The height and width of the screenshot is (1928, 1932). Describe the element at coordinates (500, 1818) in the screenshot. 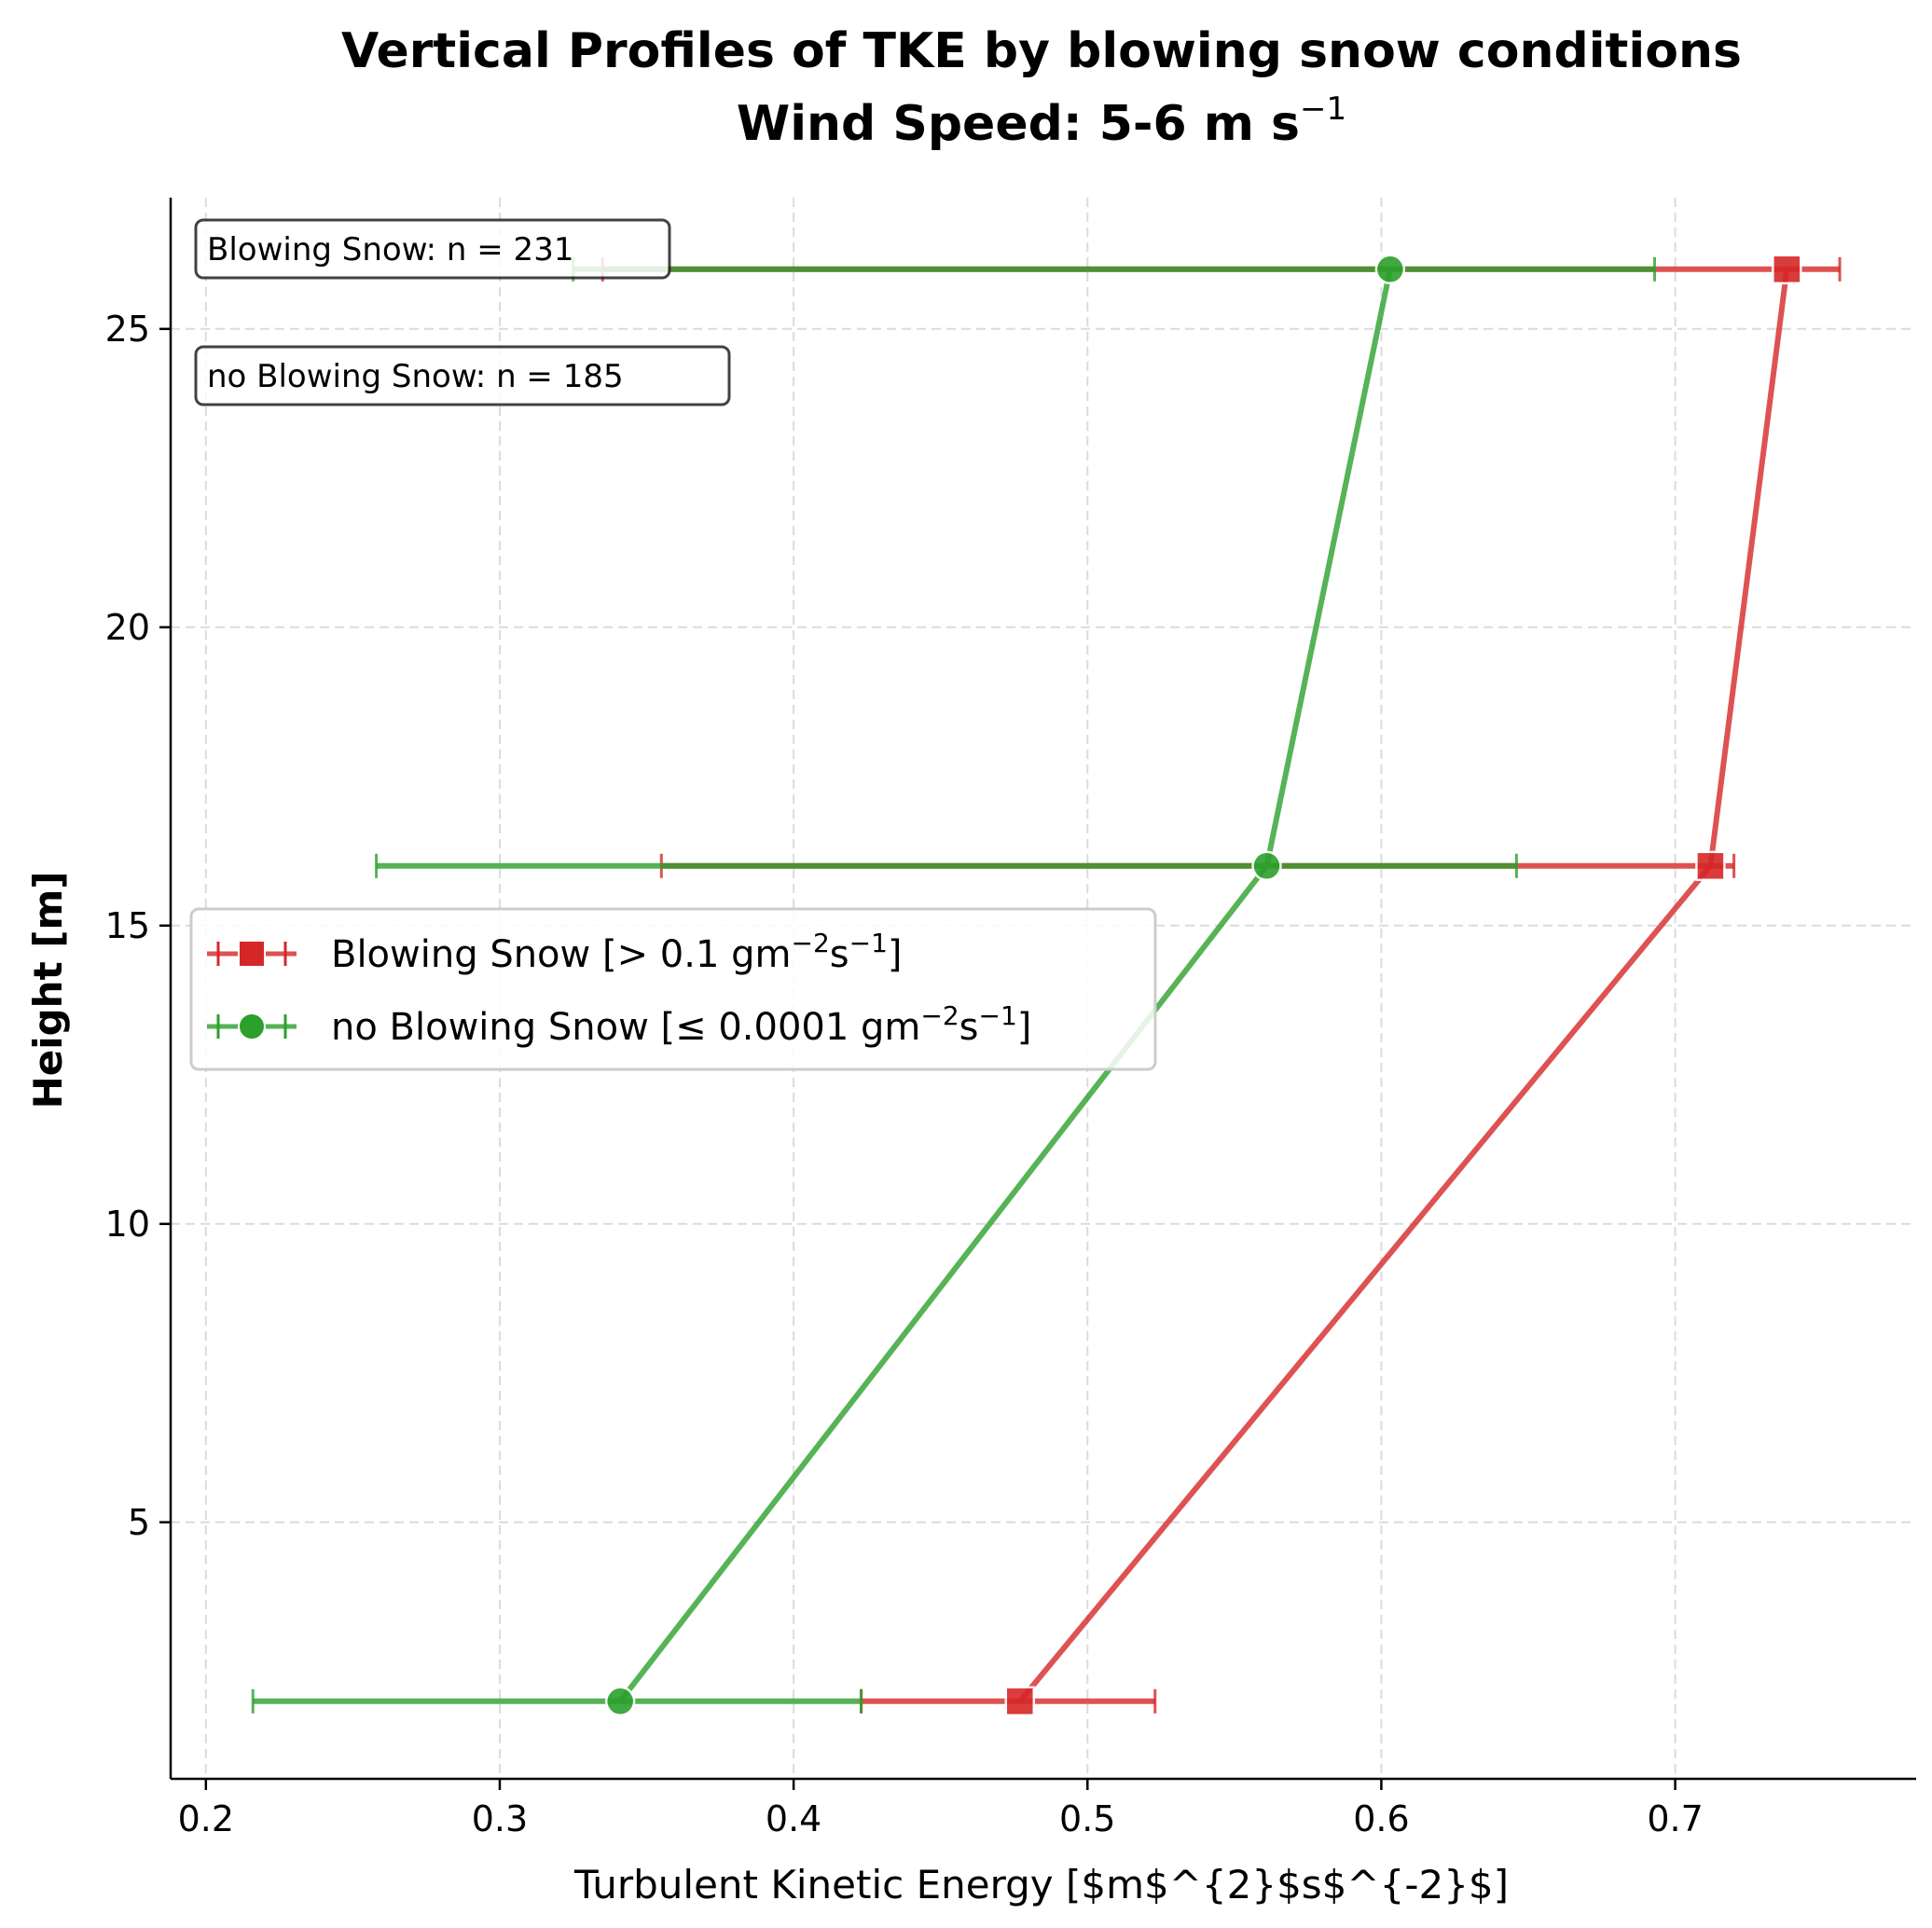

I see `x-tick-label: 0.3` at that location.